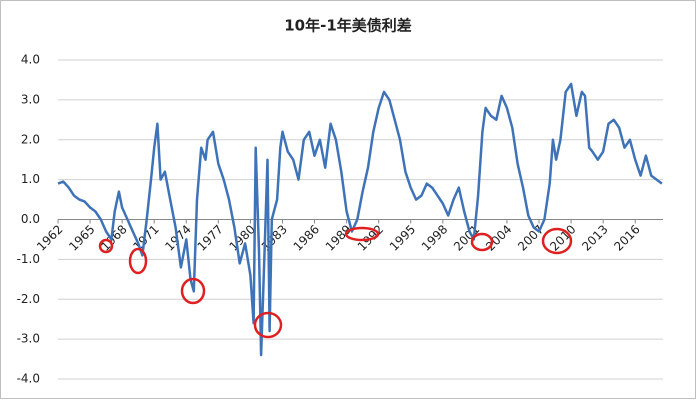  I want to click on chart-title: 10年-1年美债利差, so click(348, 26).